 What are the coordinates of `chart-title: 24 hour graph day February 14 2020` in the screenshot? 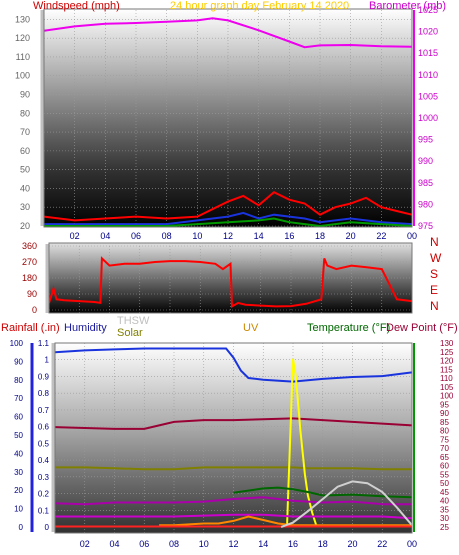 It's located at (259, 6).